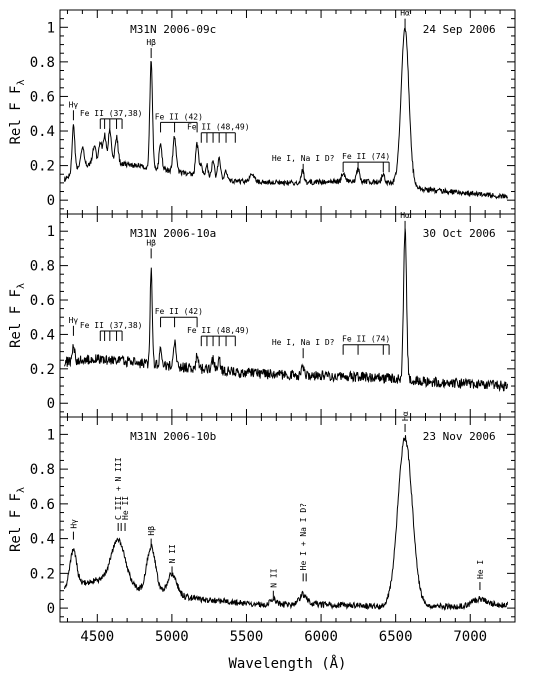  What do you see at coordinates (173, 233) in the screenshot?
I see `panel-object-name: M31N 2006-10a` at bounding box center [173, 233].